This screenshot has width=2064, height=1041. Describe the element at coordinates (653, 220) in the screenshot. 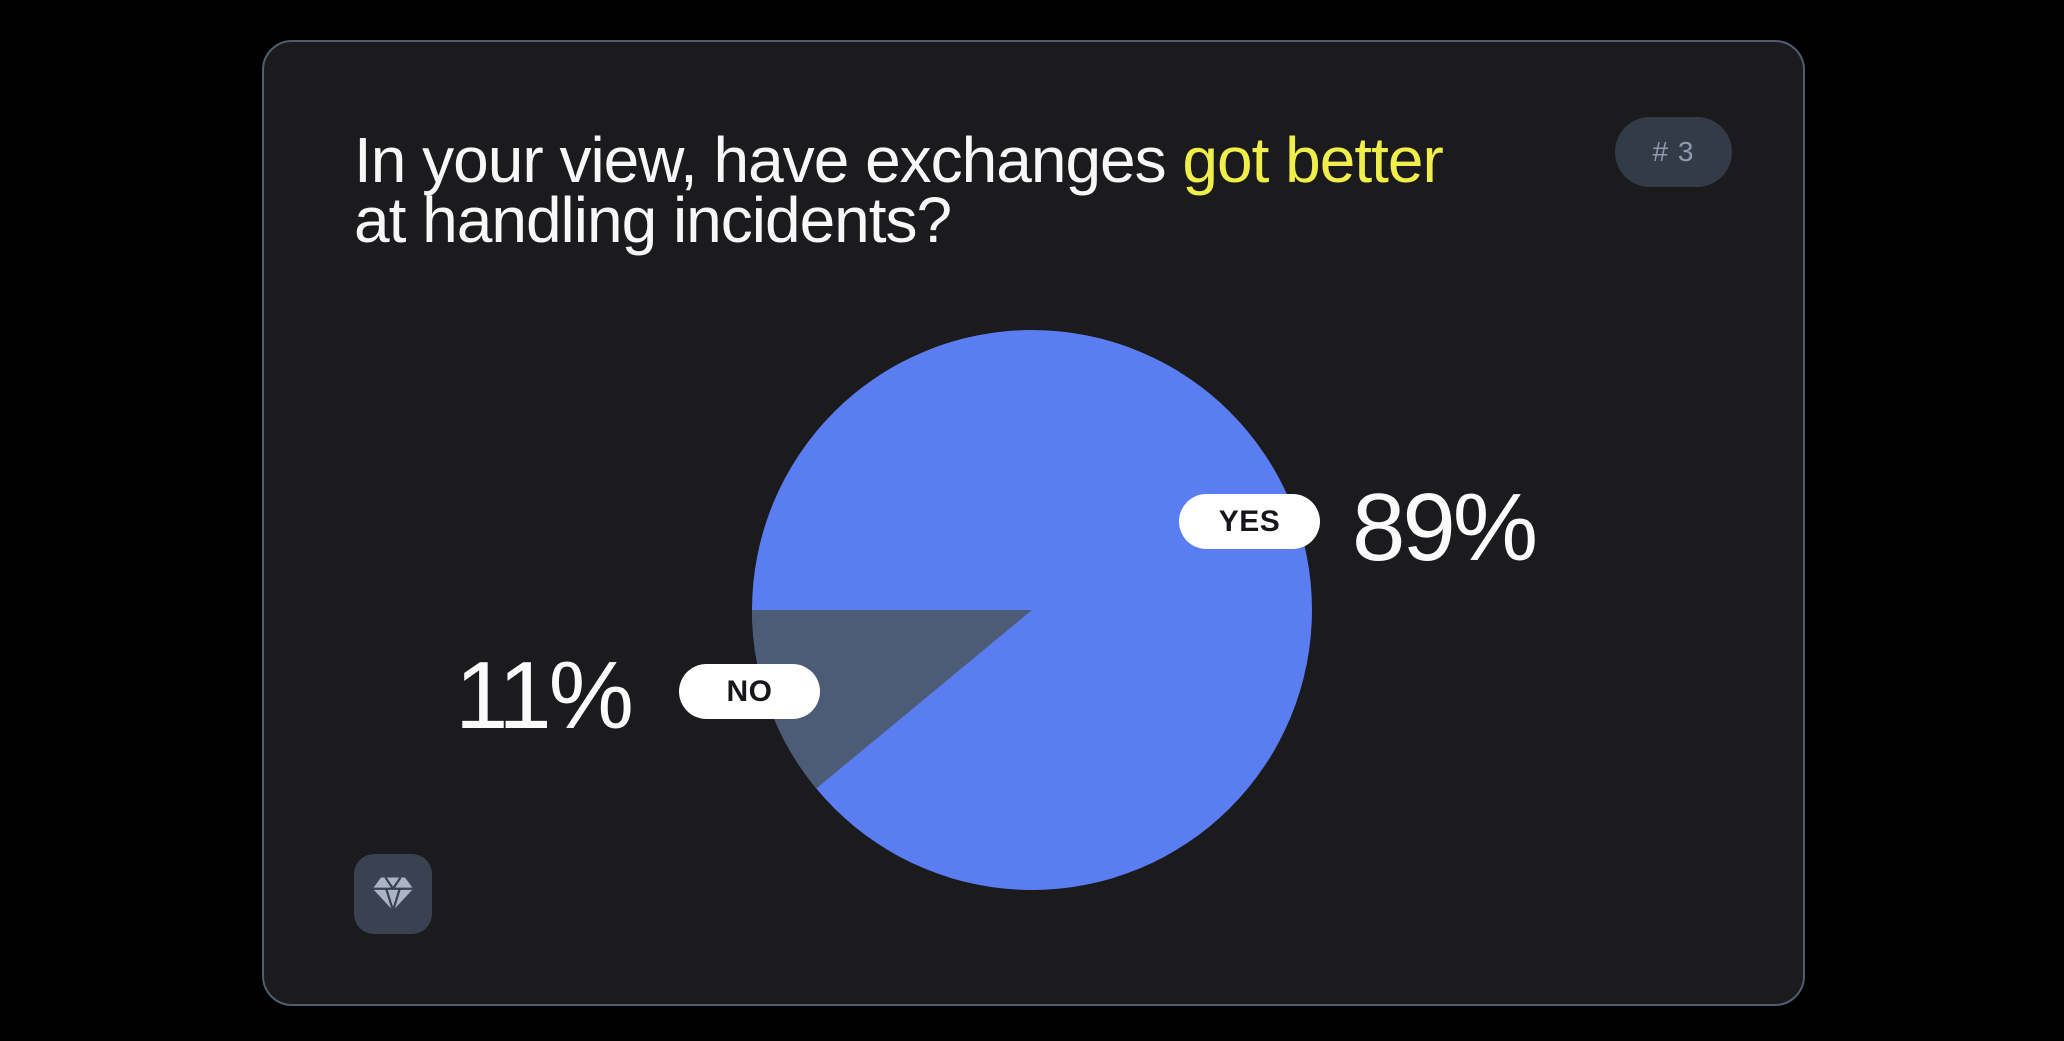

I see `question-text-line2: at handling incidents?` at that location.